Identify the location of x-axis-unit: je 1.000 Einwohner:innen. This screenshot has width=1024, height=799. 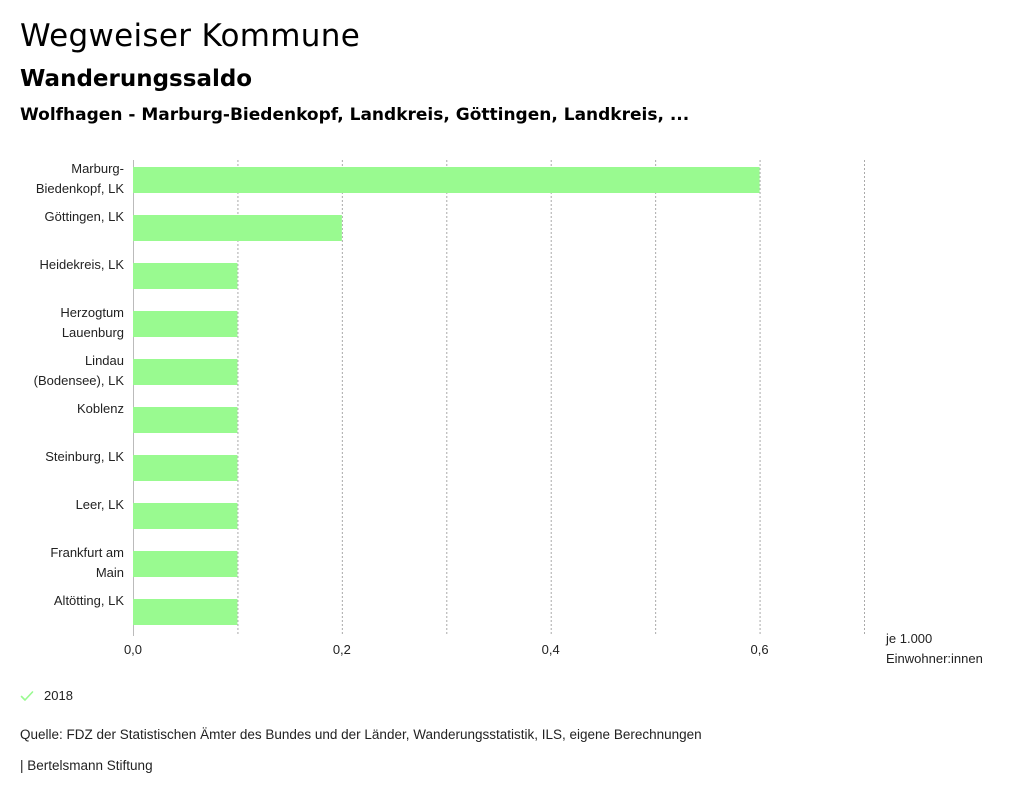
(934, 648).